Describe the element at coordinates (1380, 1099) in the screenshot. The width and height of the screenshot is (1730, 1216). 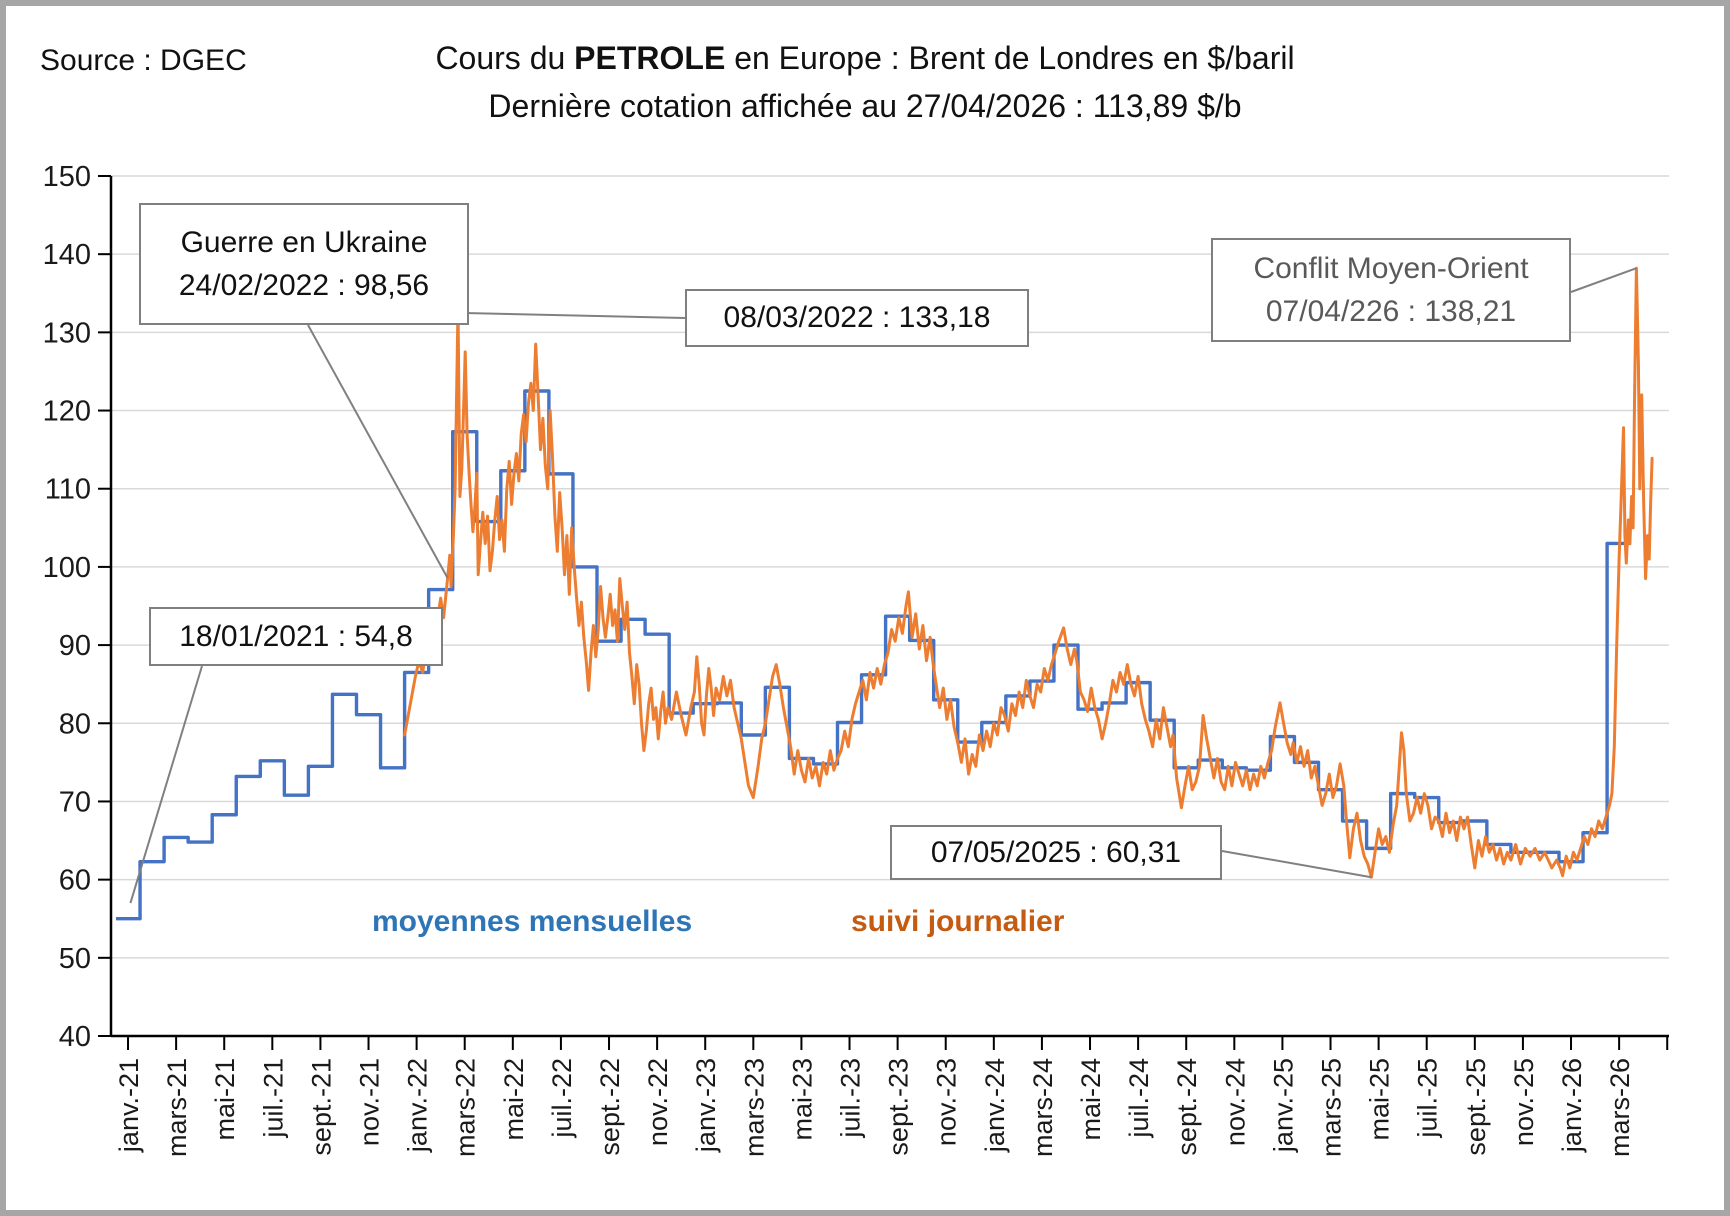
I see `svg-text: mai-25` at that location.